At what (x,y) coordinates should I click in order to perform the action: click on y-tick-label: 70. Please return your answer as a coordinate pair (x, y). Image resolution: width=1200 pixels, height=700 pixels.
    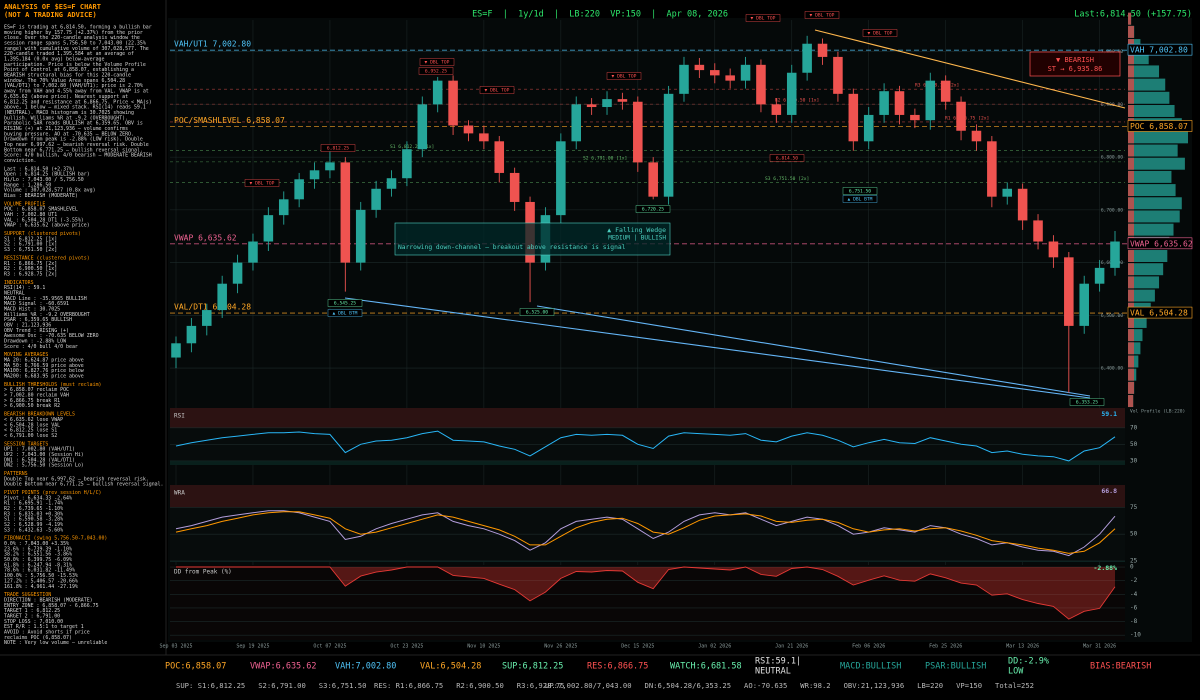
    Looking at the image, I should click on (1134, 427).